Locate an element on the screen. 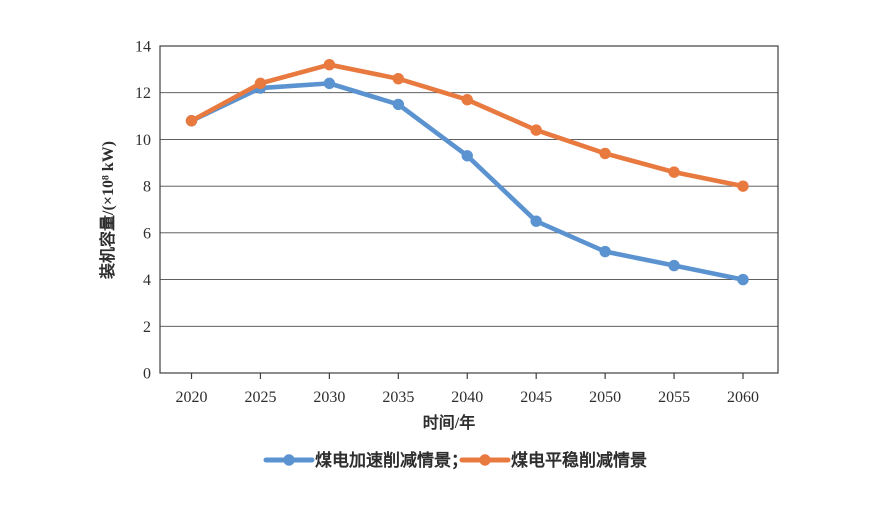  y-tick-label: 2 is located at coordinates (147, 327).